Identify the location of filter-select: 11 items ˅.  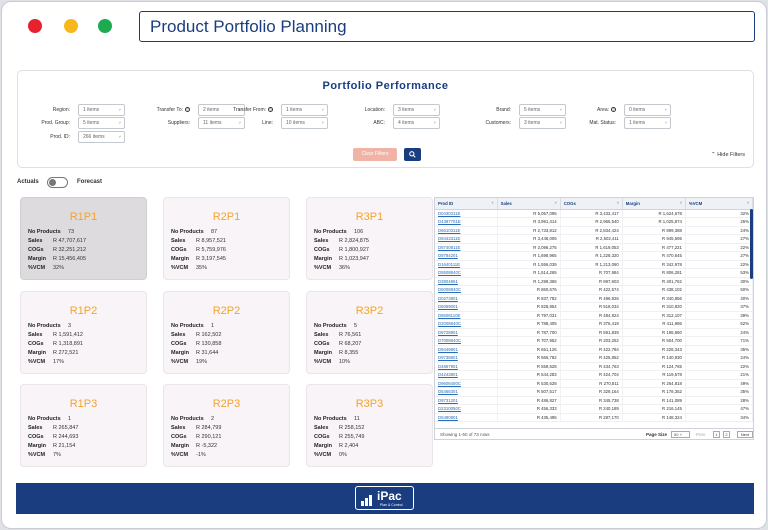
(221, 123).